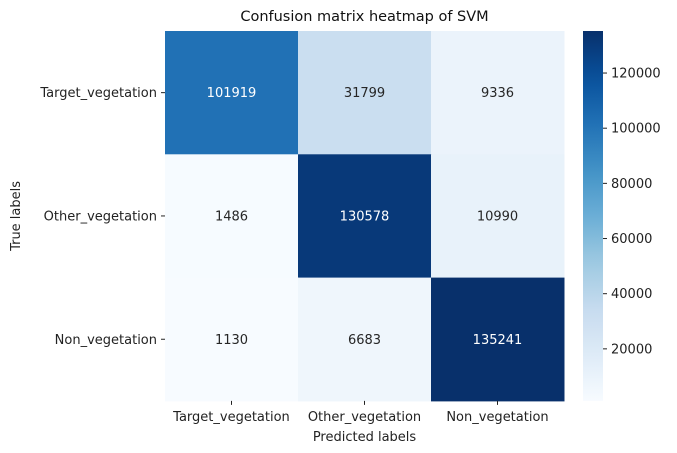 Image resolution: width=677 pixels, height=453 pixels. What do you see at coordinates (365, 437) in the screenshot?
I see `x-axis-label: Predicted labels` at bounding box center [365, 437].